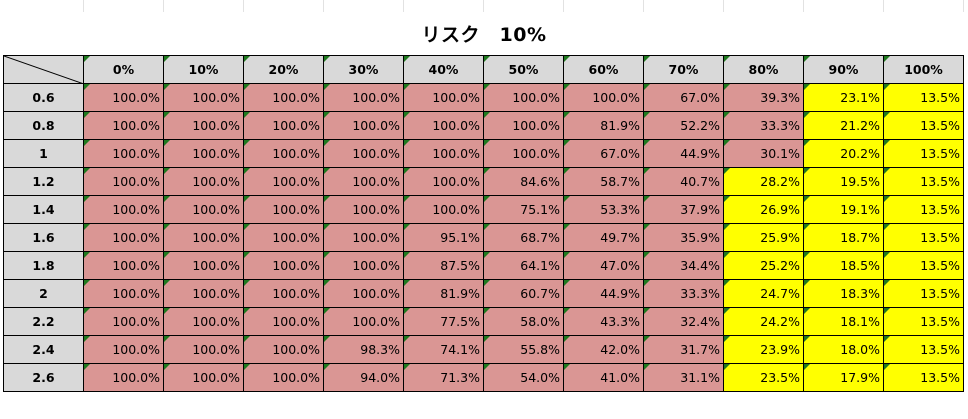 The height and width of the screenshot is (419, 968). What do you see at coordinates (603, 181) in the screenshot?
I see `table-cell: 58.7%` at bounding box center [603, 181].